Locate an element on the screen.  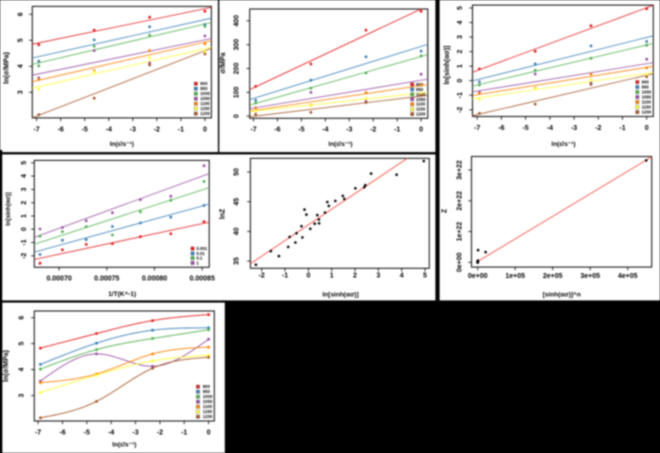
svg-text: 45 is located at coordinates (237, 202).